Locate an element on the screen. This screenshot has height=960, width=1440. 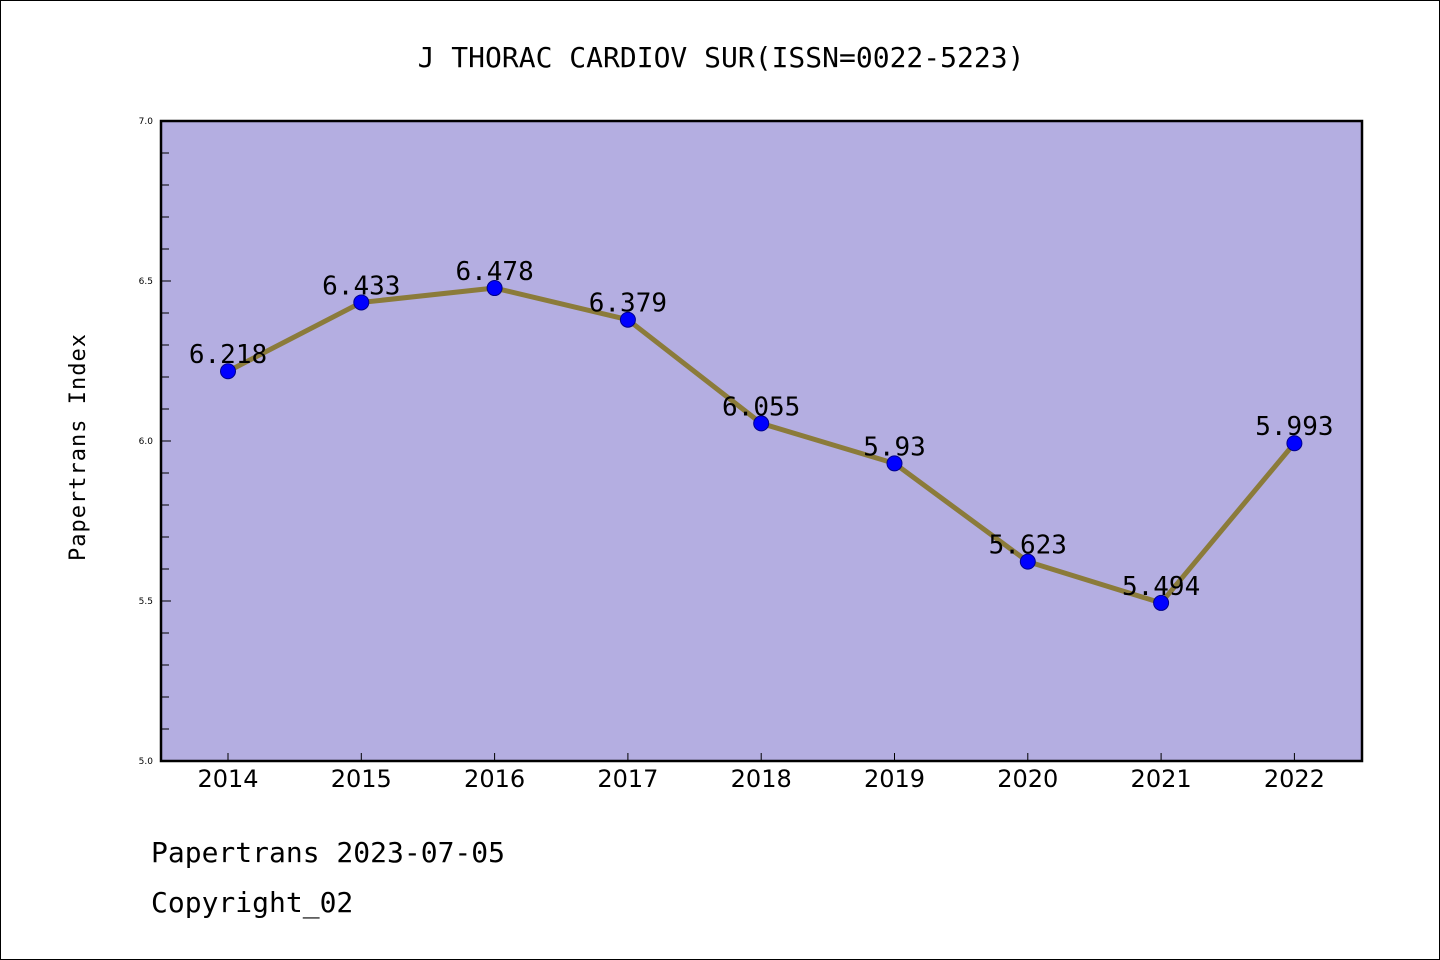
data-label: 6.379 is located at coordinates (628, 304).